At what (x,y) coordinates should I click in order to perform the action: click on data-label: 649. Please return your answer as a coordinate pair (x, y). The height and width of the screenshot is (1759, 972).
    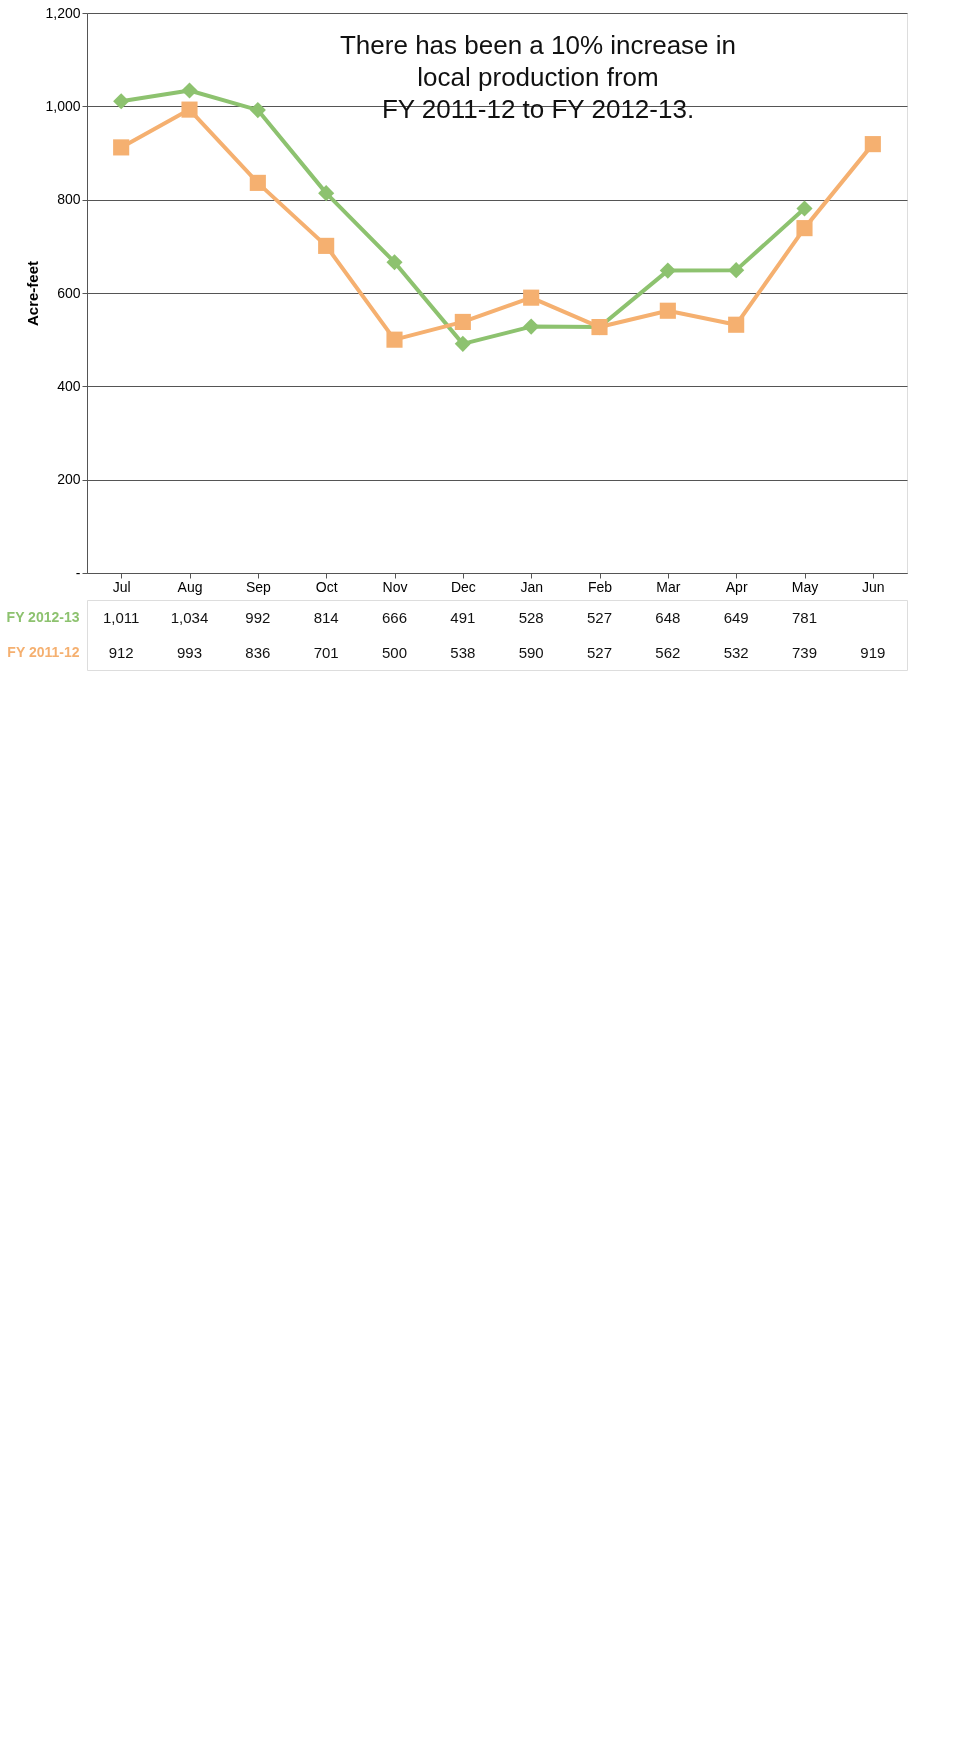
    Looking at the image, I should click on (736, 617).